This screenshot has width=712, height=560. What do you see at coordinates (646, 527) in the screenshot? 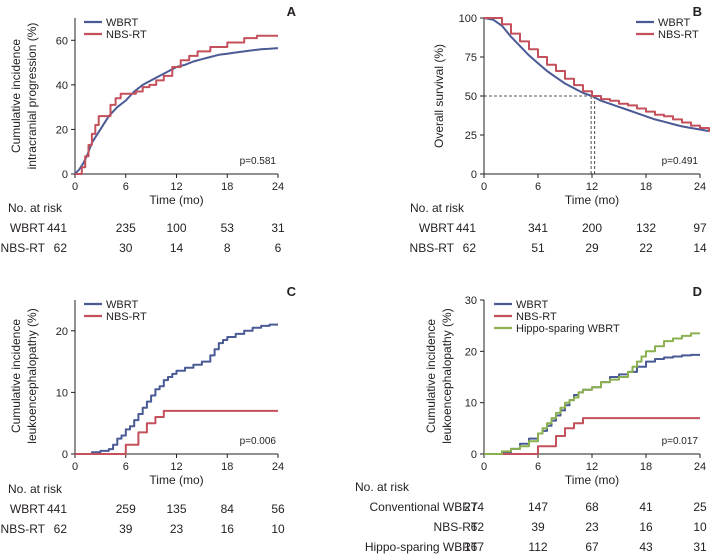
I see `panel-d-risk-value: 16` at bounding box center [646, 527].